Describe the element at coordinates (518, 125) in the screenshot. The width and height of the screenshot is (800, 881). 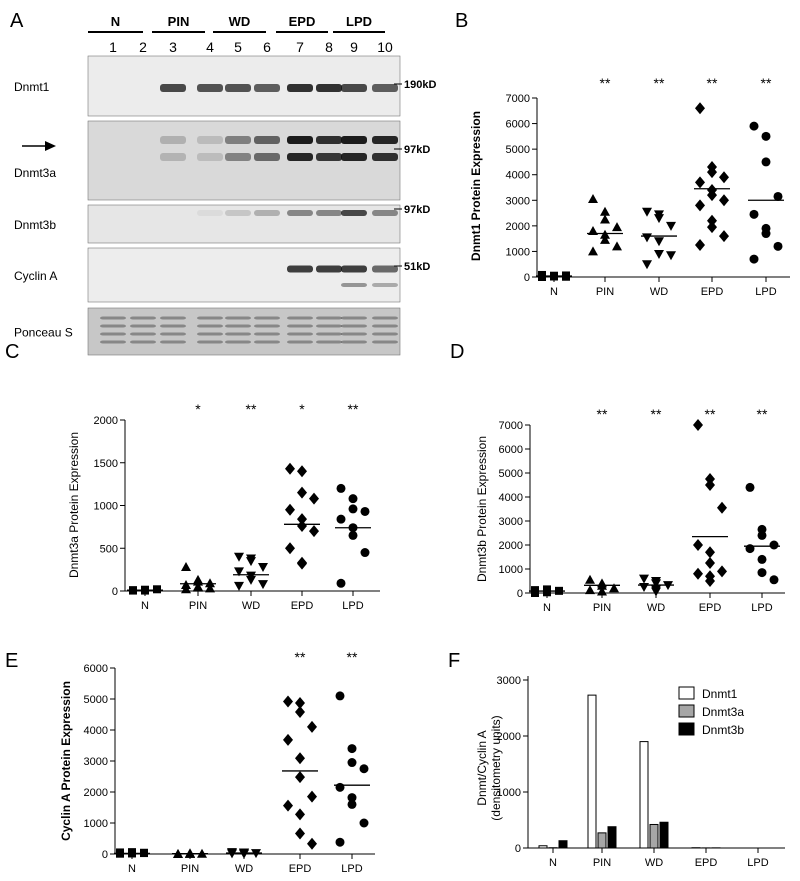
I see `y-tick-label: 6000` at that location.